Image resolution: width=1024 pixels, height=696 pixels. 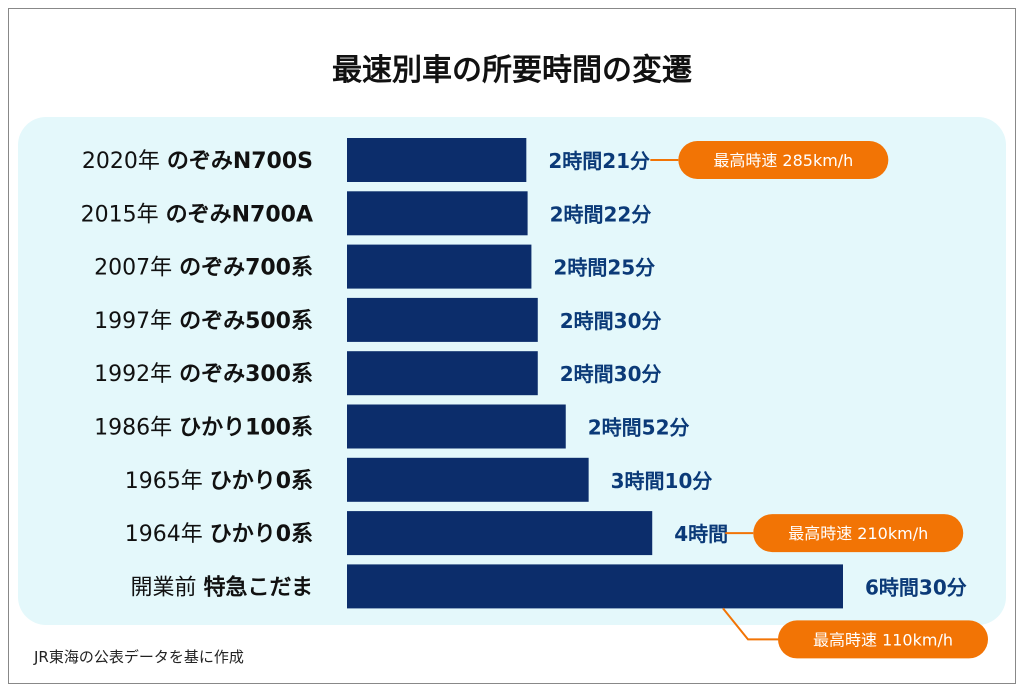 I want to click on category-year: 1965年, so click(x=167, y=481).